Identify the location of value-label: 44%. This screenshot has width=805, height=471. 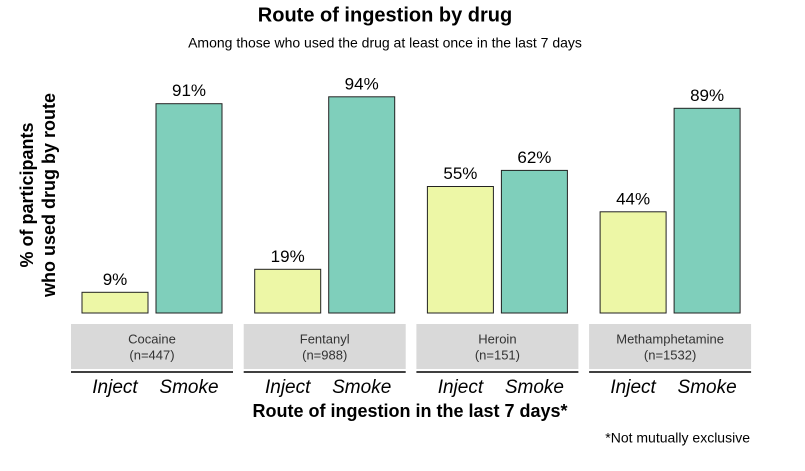
(633, 198).